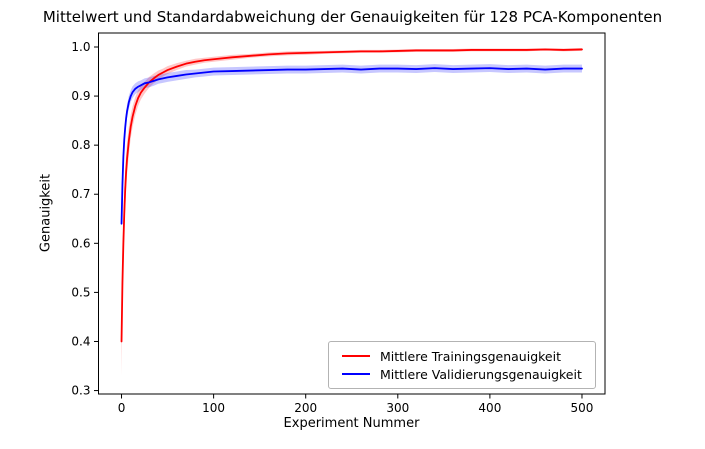 This screenshot has height=449, width=705. I want to click on y-tick-label: 0.6, so click(80, 243).